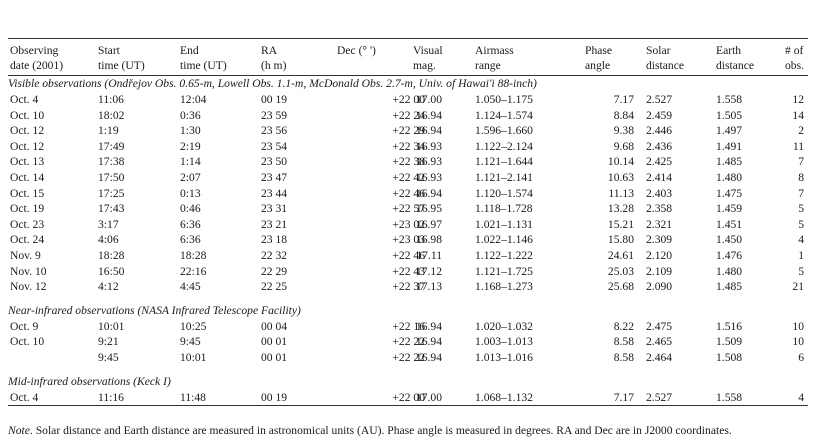 The image size is (820, 447). What do you see at coordinates (111, 193) in the screenshot?
I see `cell-start-time: 17:25` at bounding box center [111, 193].